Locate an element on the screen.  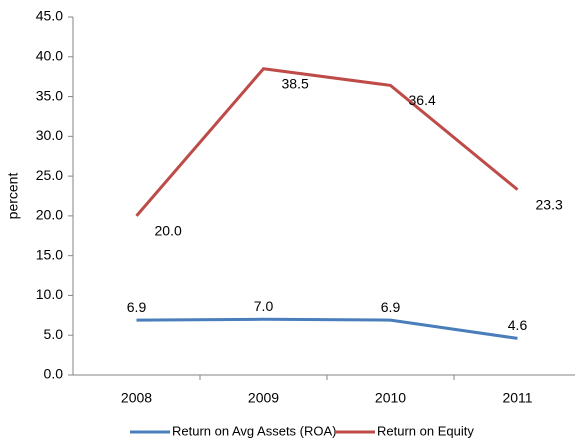
x-tick-label: 2011 is located at coordinates (517, 398).